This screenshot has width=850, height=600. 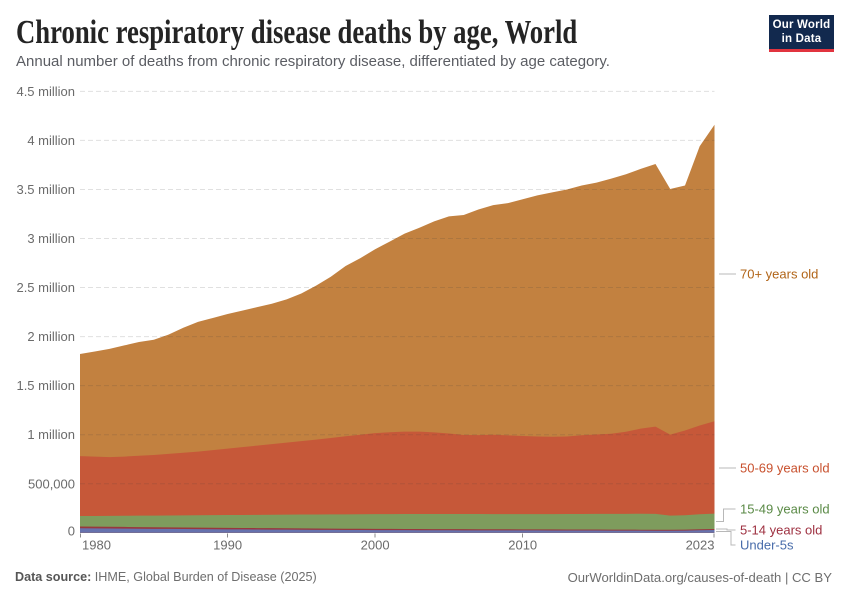 What do you see at coordinates (51, 483) in the screenshot?
I see `svg-text: 500,000` at bounding box center [51, 483].